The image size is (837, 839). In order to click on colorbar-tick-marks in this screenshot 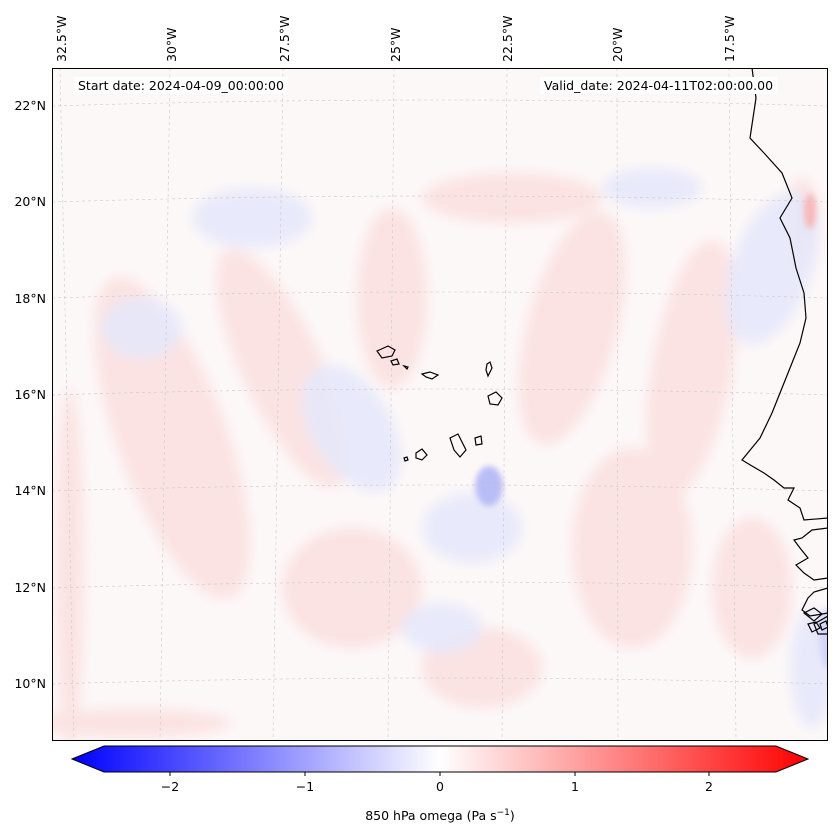, I will do `click(439, 774)`.